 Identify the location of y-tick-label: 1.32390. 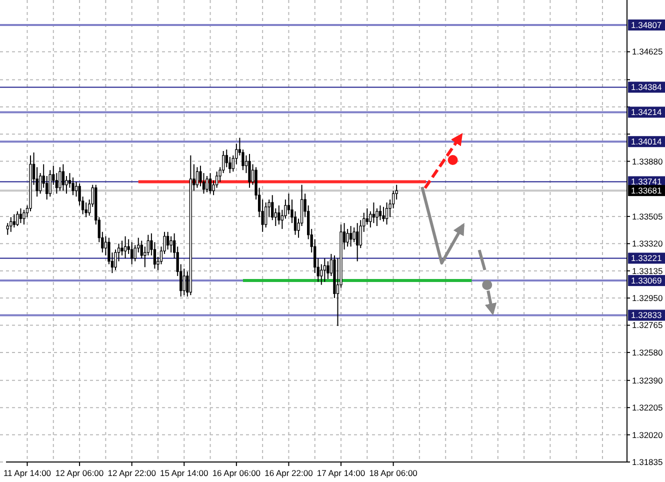
(647, 380).